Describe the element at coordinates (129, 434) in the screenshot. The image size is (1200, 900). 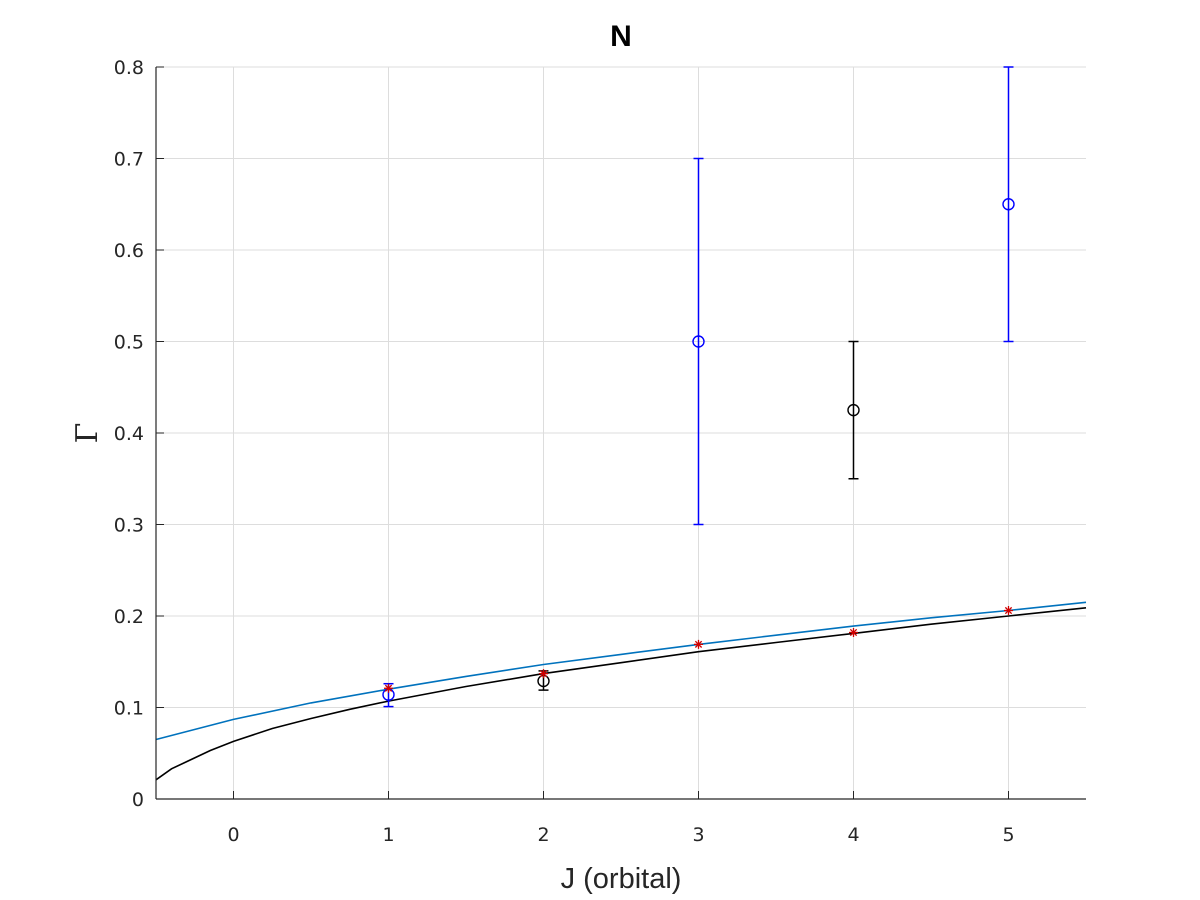
I see `y-tick-label: 0.4` at that location.